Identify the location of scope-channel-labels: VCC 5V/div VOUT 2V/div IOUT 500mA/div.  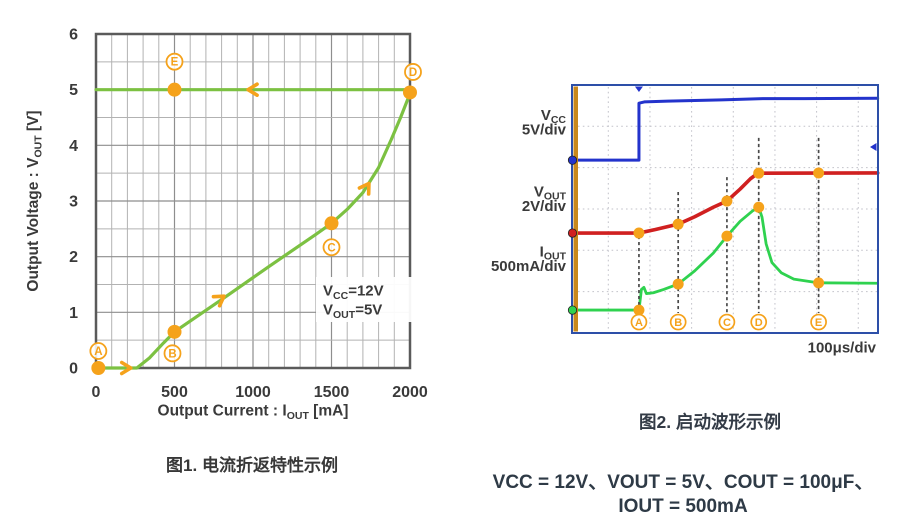
(529, 191).